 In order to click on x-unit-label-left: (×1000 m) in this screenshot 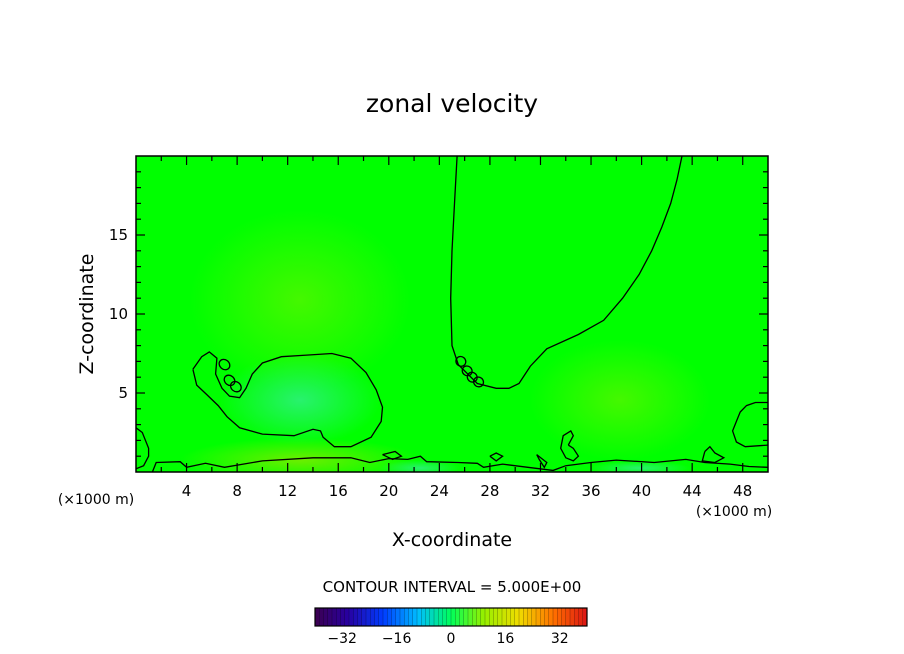, I will do `click(96, 500)`.